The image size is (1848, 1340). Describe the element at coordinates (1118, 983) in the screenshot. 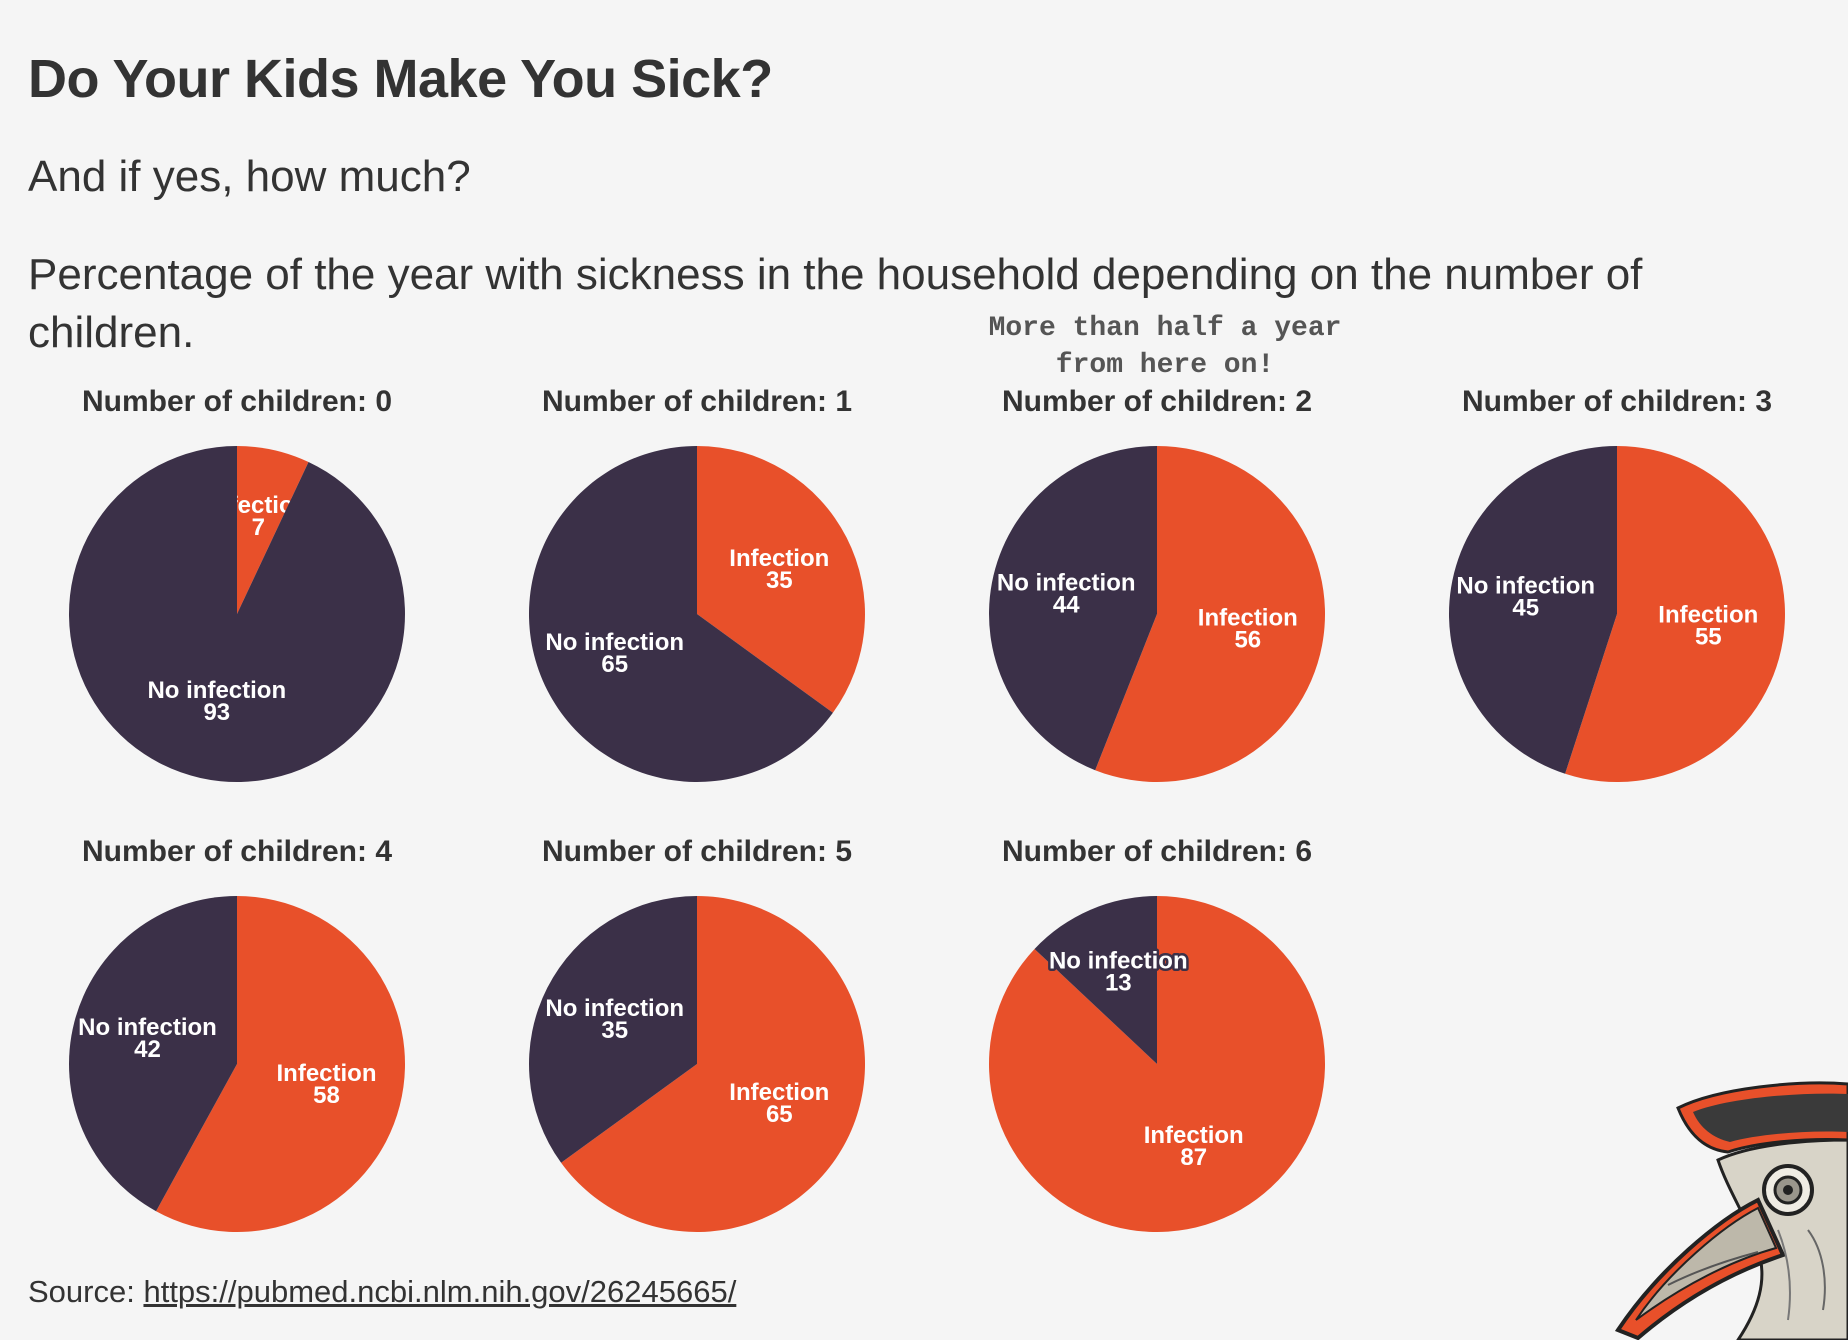

I see `slice-value: 13` at that location.